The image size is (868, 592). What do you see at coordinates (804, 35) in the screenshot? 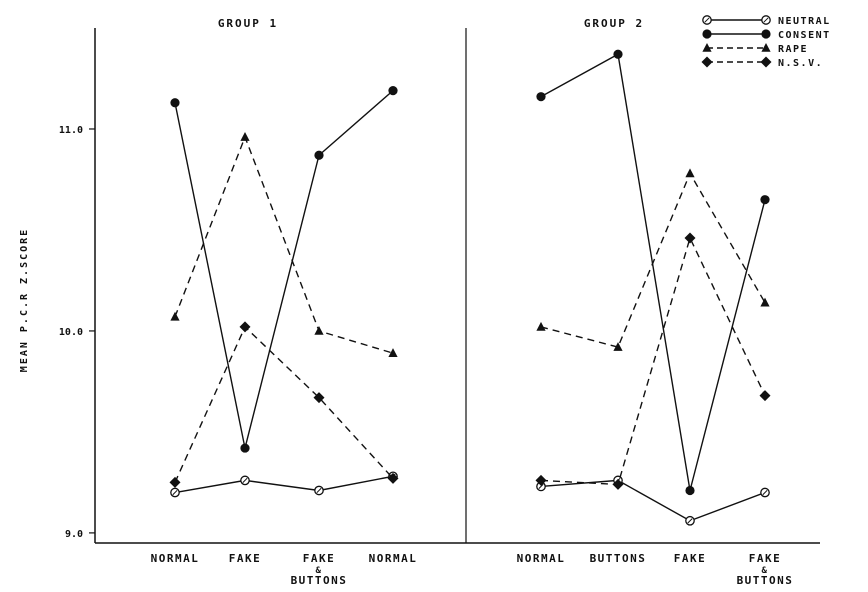
I see `legend-label: CONSENT` at bounding box center [804, 35].